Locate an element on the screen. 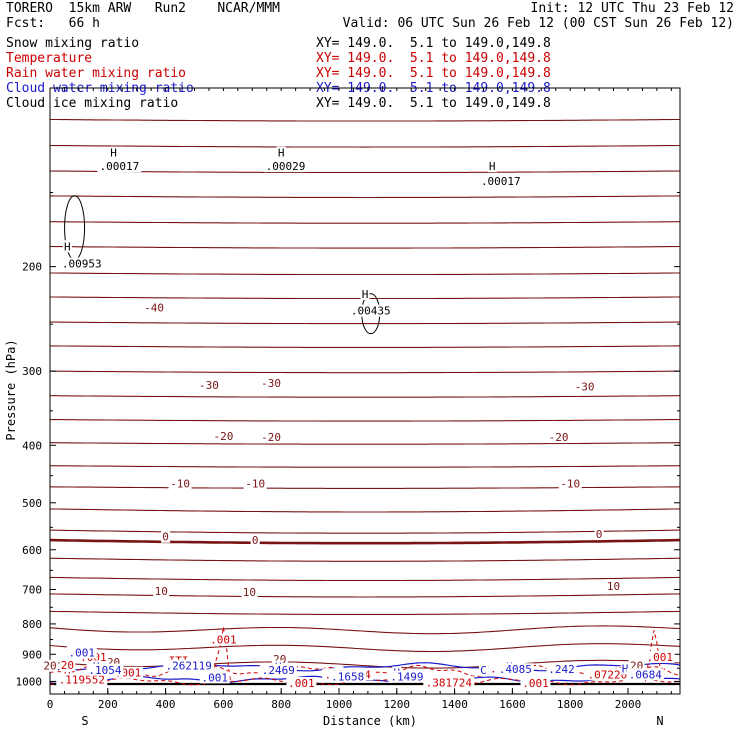 The image size is (740, 740). temperature-label-4: -20 is located at coordinates (223, 436).